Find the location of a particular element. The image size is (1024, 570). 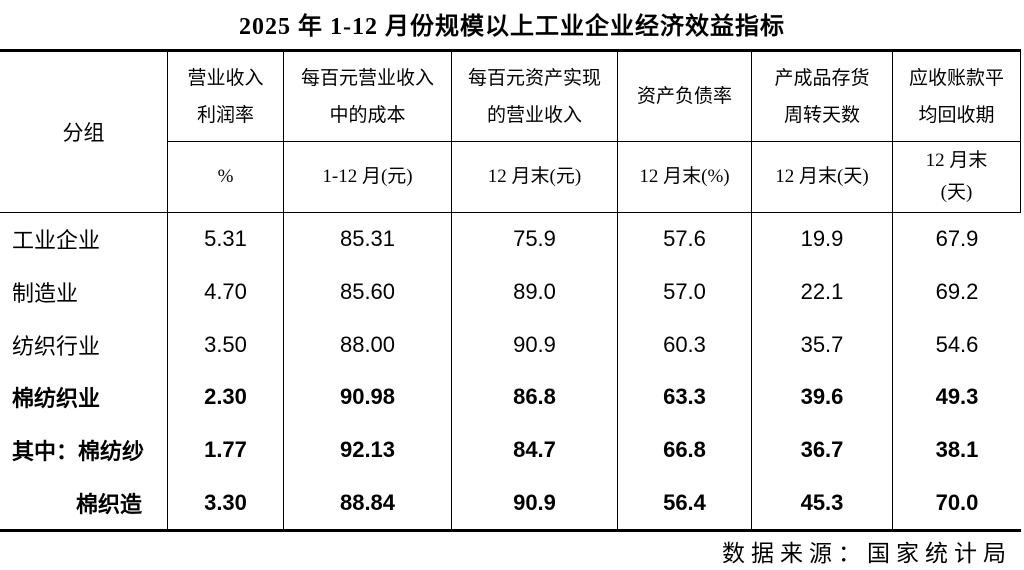

column-subheader-dec-end-percent: 12 月末(%) is located at coordinates (685, 177).